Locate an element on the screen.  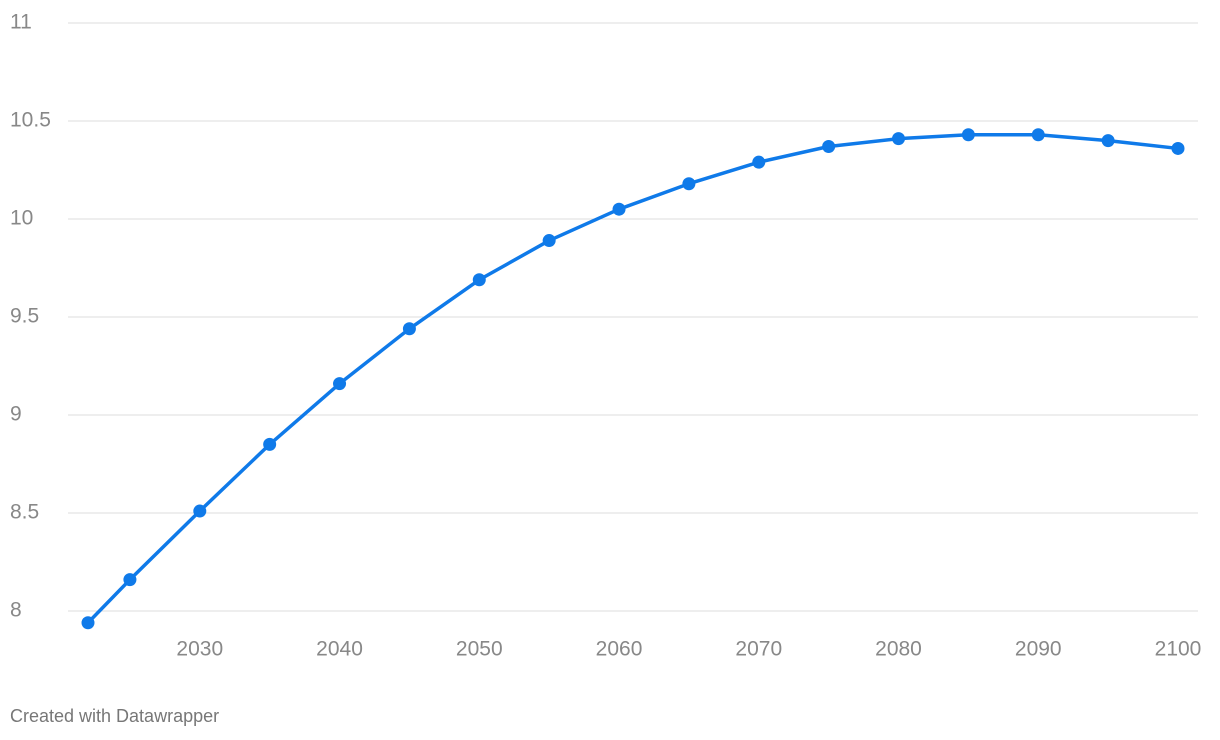
x-tick-label: 2090 is located at coordinates (1038, 649).